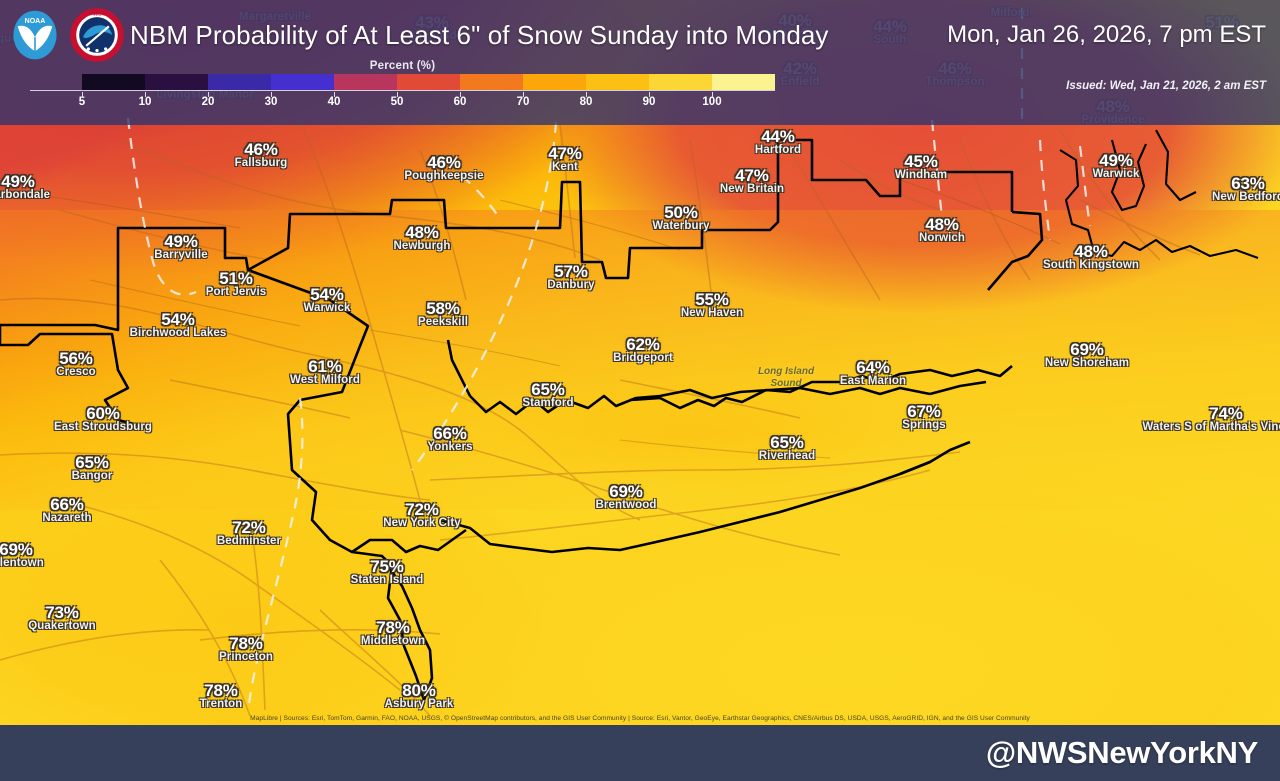 The width and height of the screenshot is (1280, 781). I want to click on city-name: Staten Island, so click(387, 580).